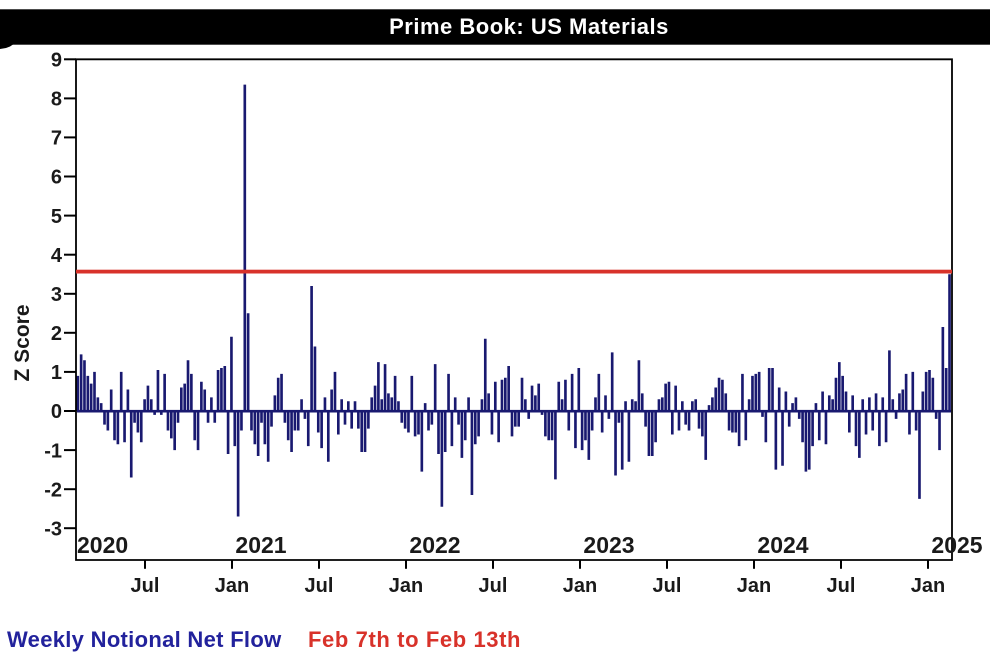 Image resolution: width=990 pixels, height=662 pixels. Describe the element at coordinates (56, 178) in the screenshot. I see `svg-text: 6` at that location.